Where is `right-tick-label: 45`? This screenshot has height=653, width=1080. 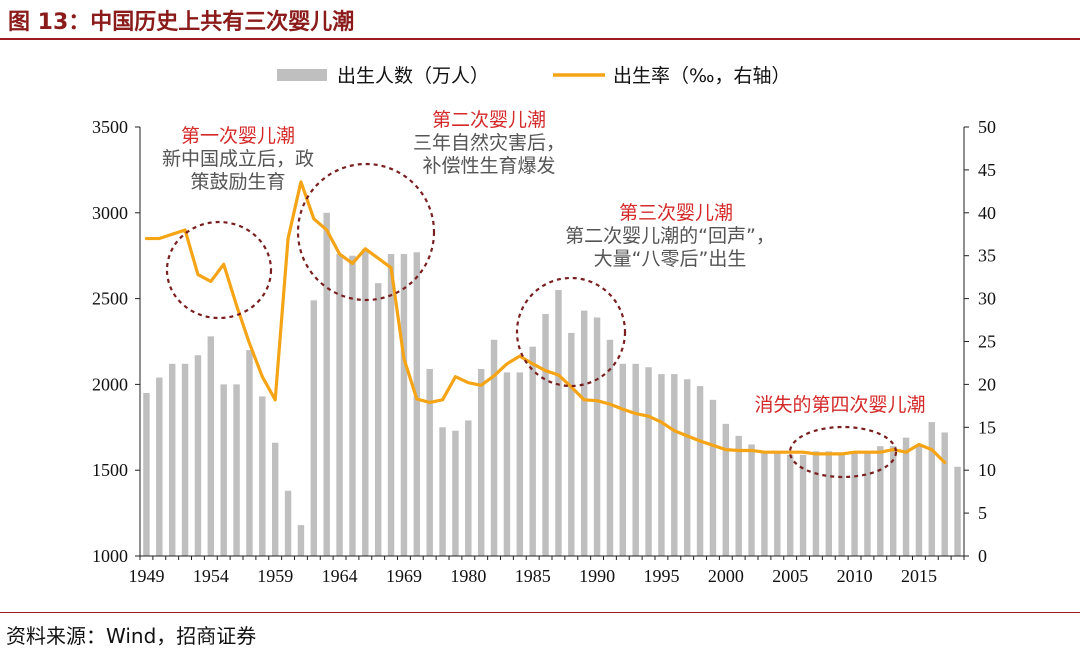 right-tick-label: 45 is located at coordinates (987, 170).